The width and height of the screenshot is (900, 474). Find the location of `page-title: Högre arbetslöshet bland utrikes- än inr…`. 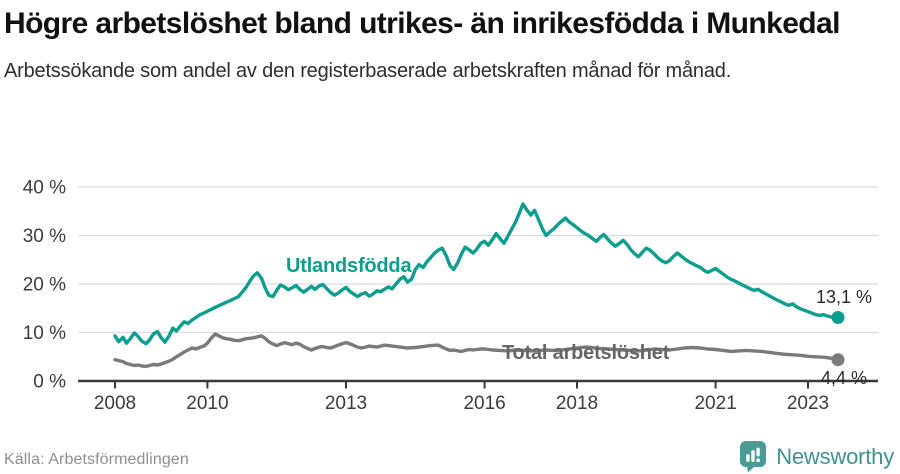

page-title: Högre arbetslöshet bland utrikes- än inr… is located at coordinates (422, 23).